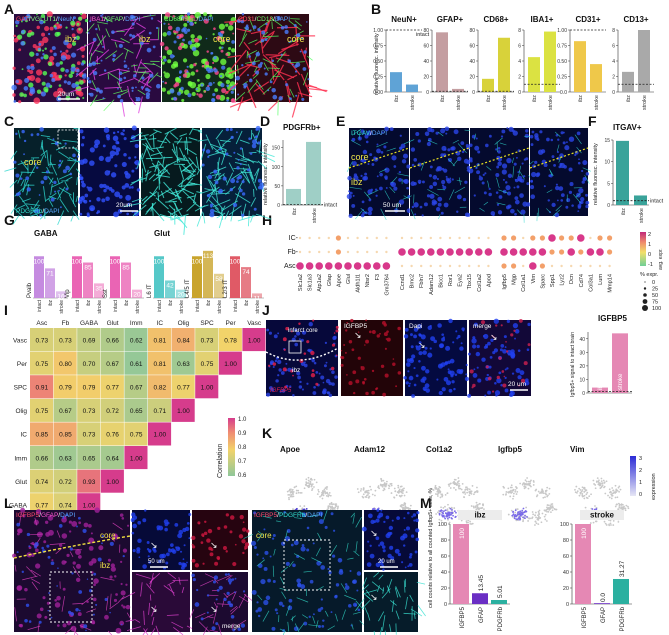 This screenshot has height=635, width=669. Describe the element at coordinates (184, 323) in the screenshot. I see `column-label: Olig` at that location.